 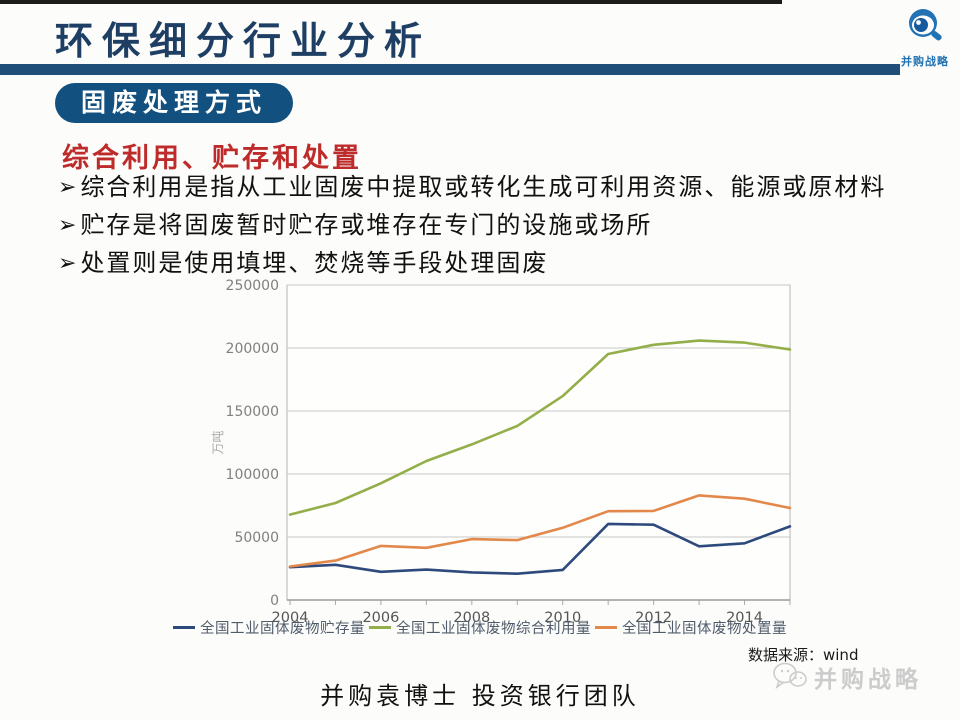 What do you see at coordinates (282, 629) in the screenshot?
I see `legend-label: 全国工业固体废物贮存量` at bounding box center [282, 629].